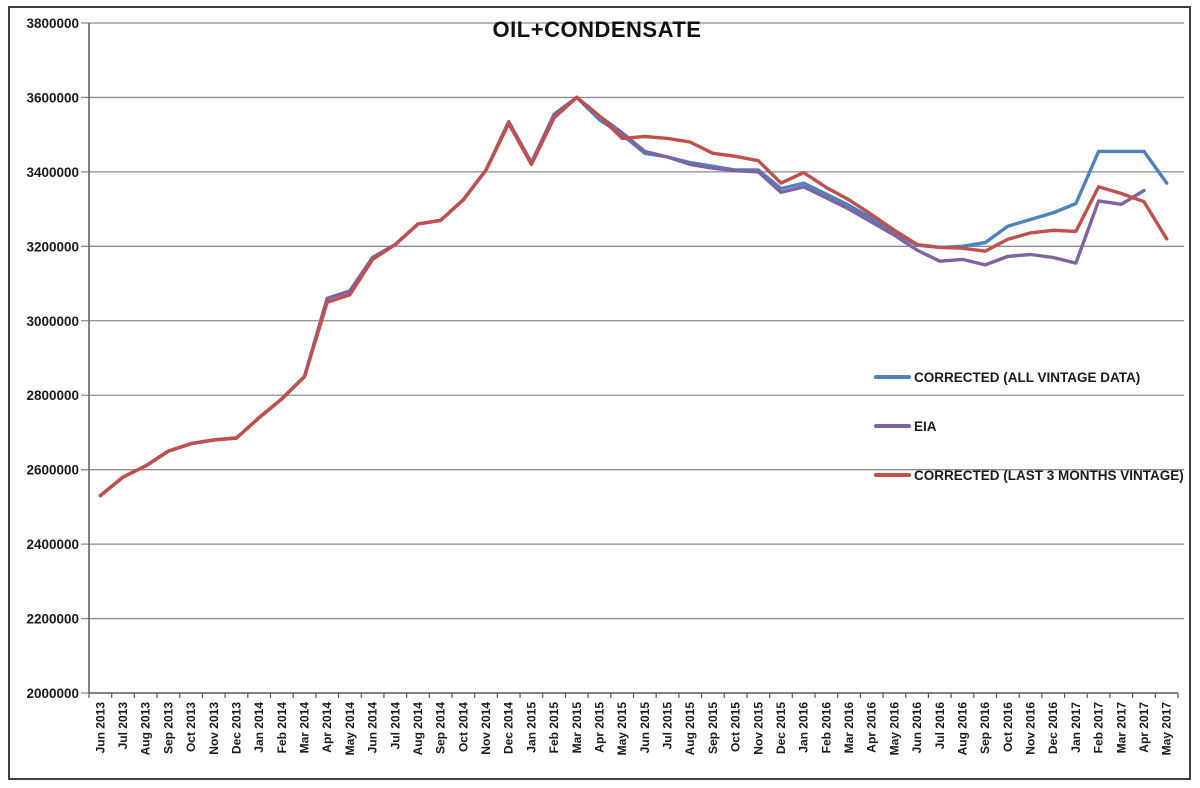 The width and height of the screenshot is (1200, 788). I want to click on x-axis-tick-label: Feb 2014, so click(282, 728).